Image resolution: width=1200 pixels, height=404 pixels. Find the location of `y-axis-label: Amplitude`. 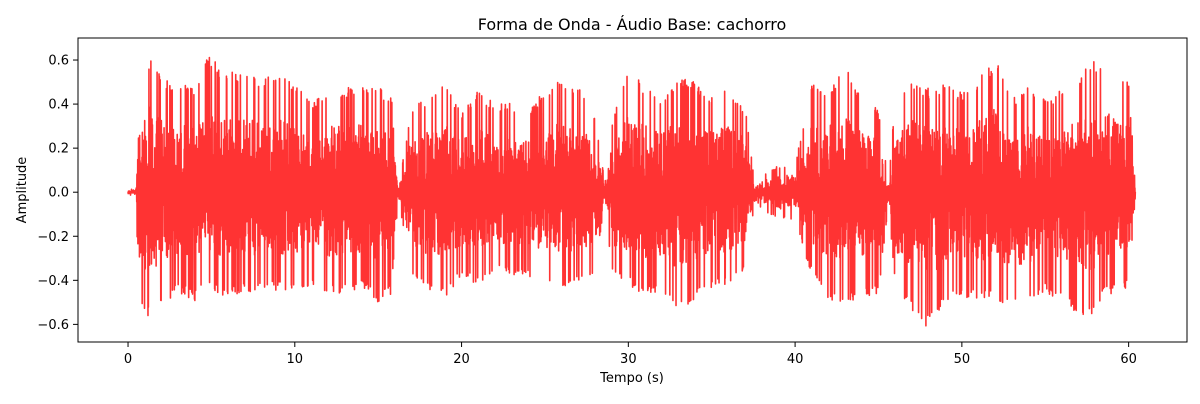

y-axis-label: Amplitude is located at coordinates (22, 190).